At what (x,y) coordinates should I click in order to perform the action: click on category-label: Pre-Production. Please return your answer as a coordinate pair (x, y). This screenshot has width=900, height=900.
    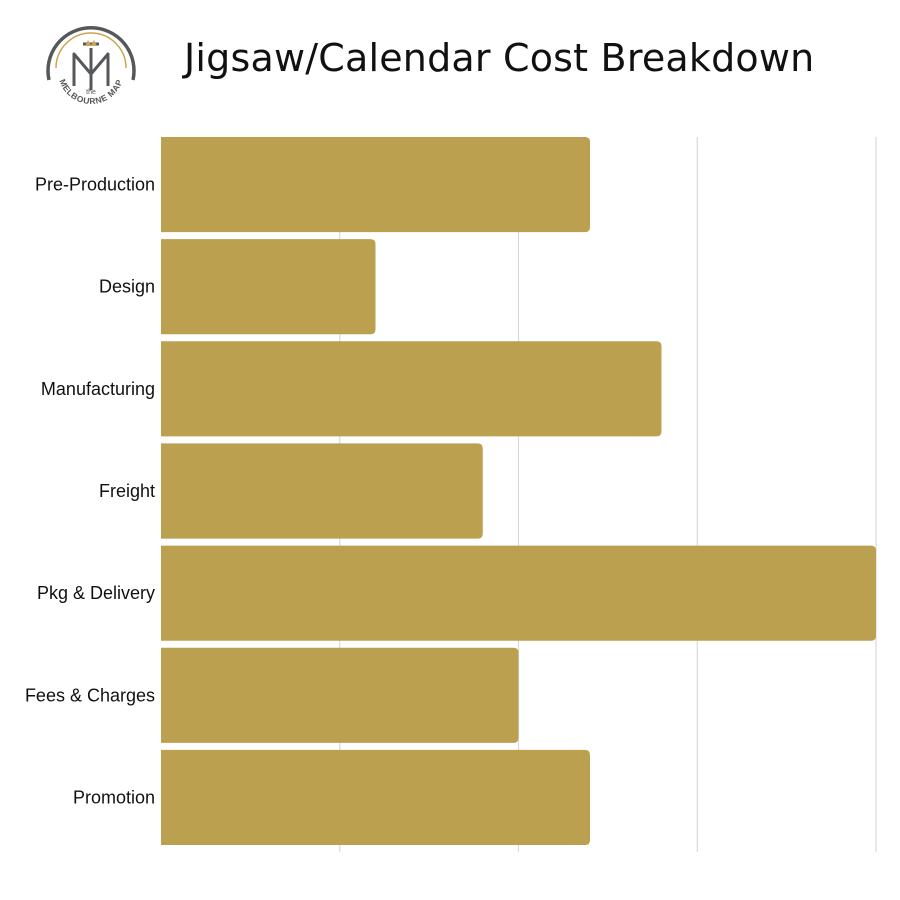
    Looking at the image, I should click on (95, 185).